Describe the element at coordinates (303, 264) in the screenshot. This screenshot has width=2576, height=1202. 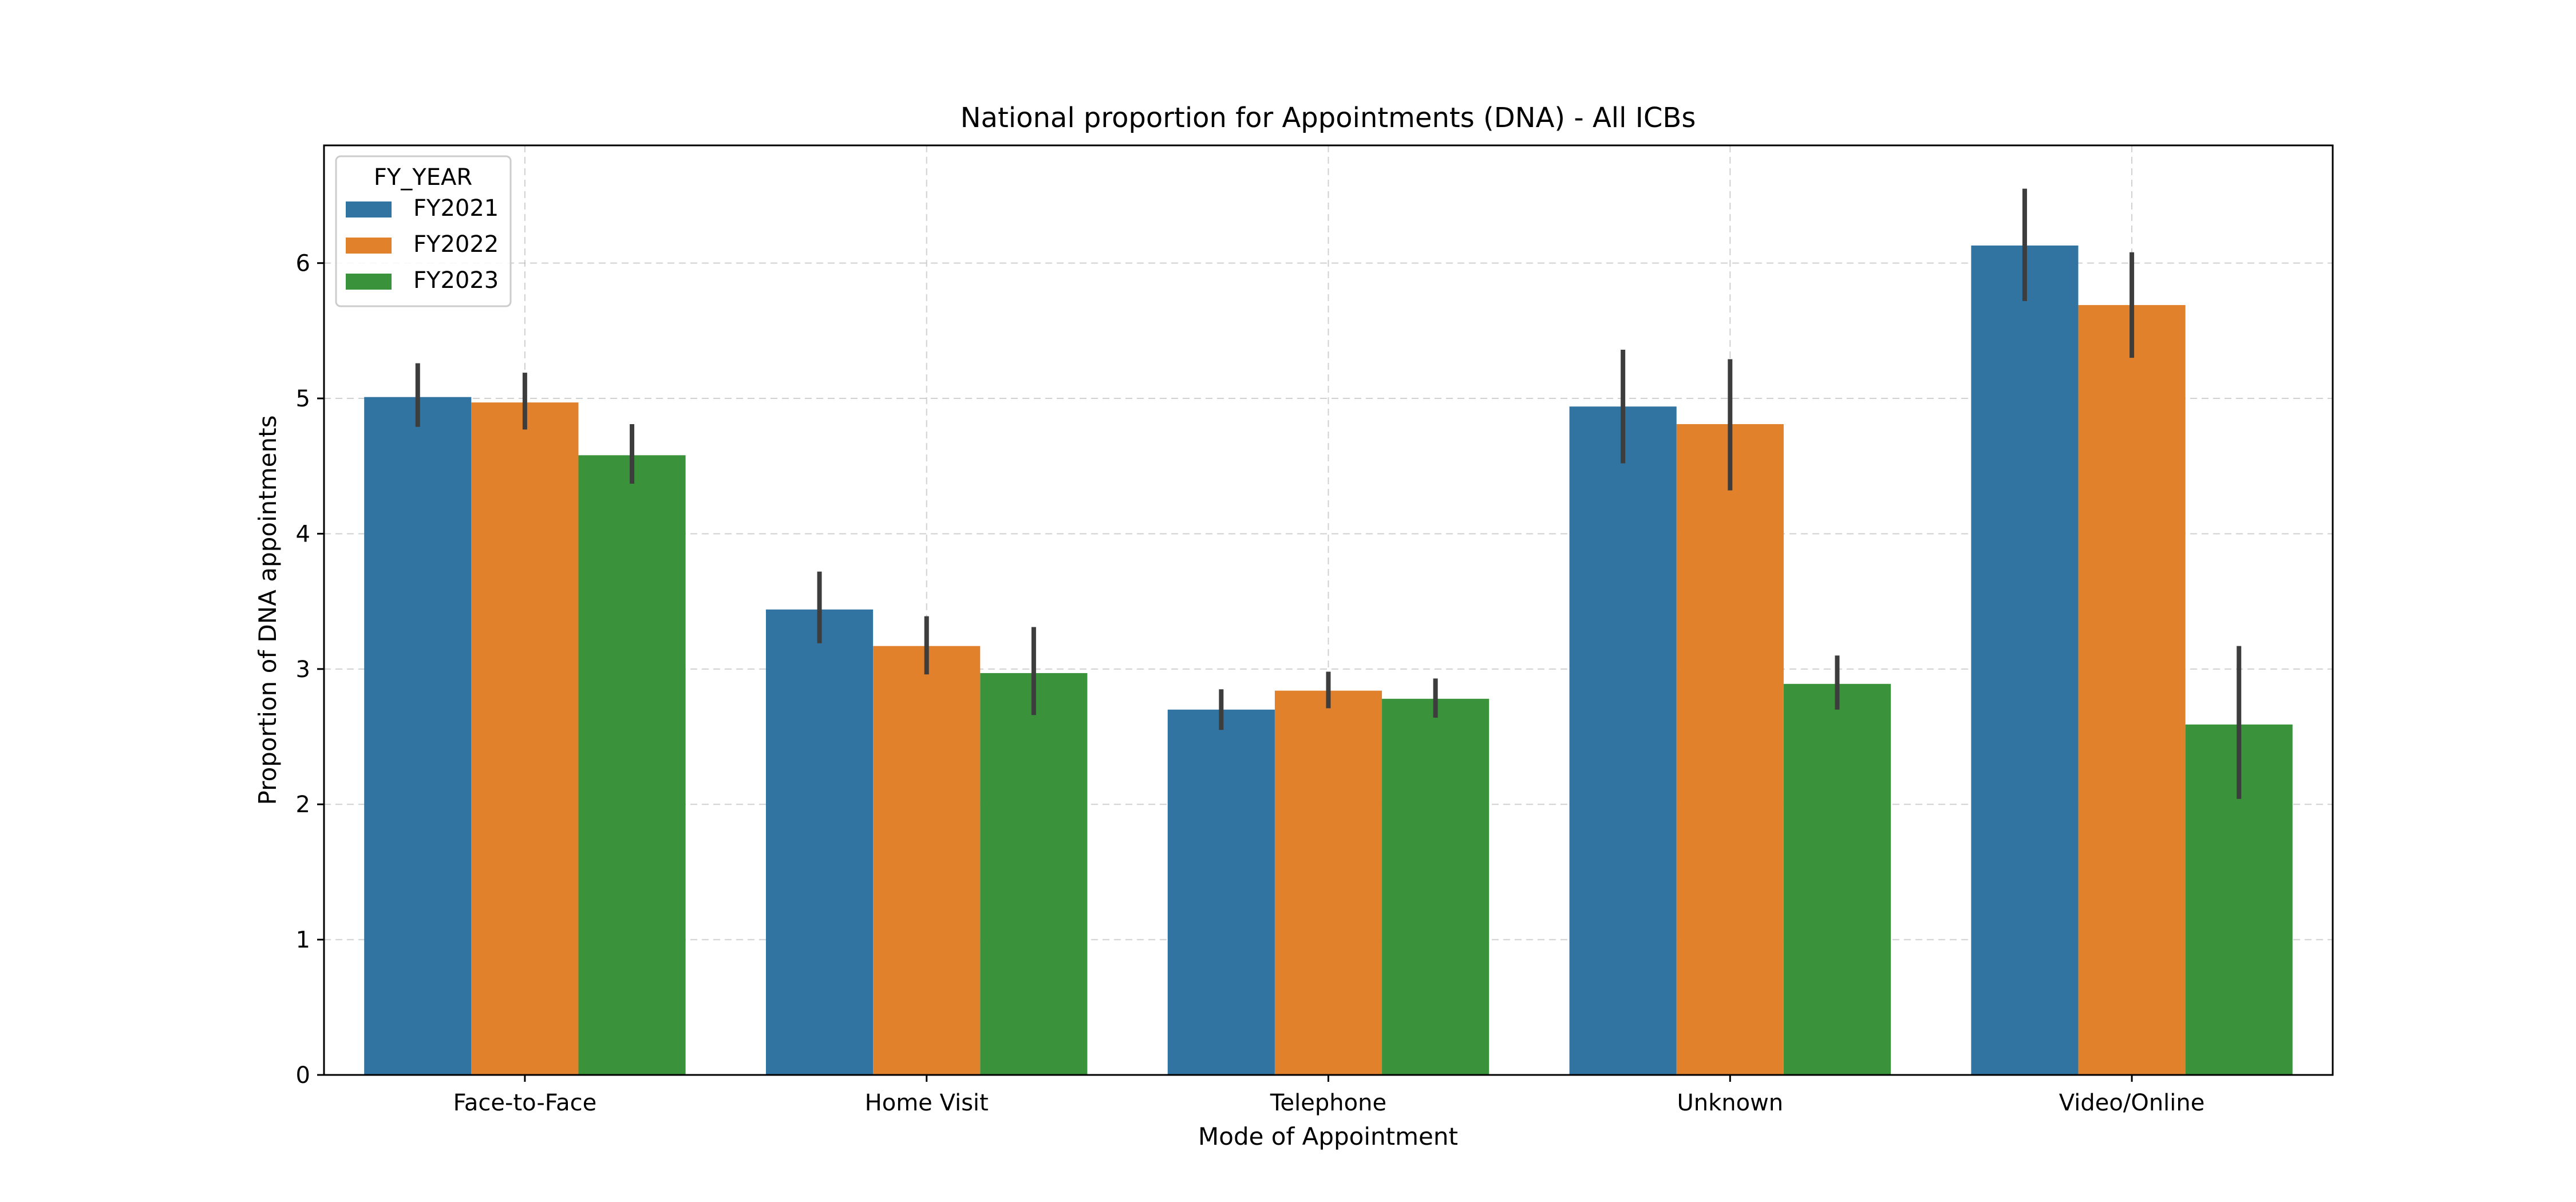
I see `y-tick-label: 6` at that location.